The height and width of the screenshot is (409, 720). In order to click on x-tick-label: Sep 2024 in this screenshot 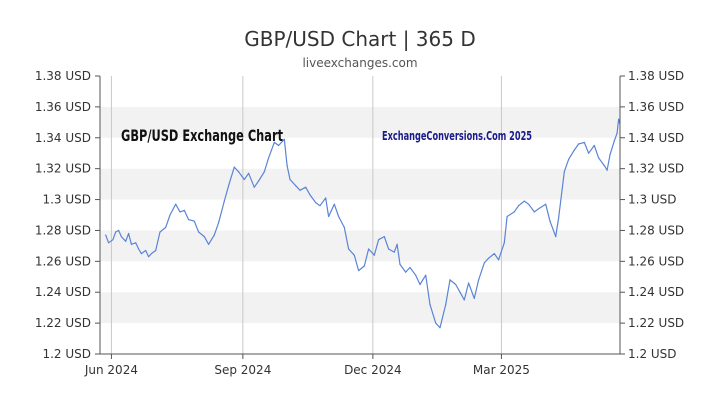, I will do `click(242, 370)`.